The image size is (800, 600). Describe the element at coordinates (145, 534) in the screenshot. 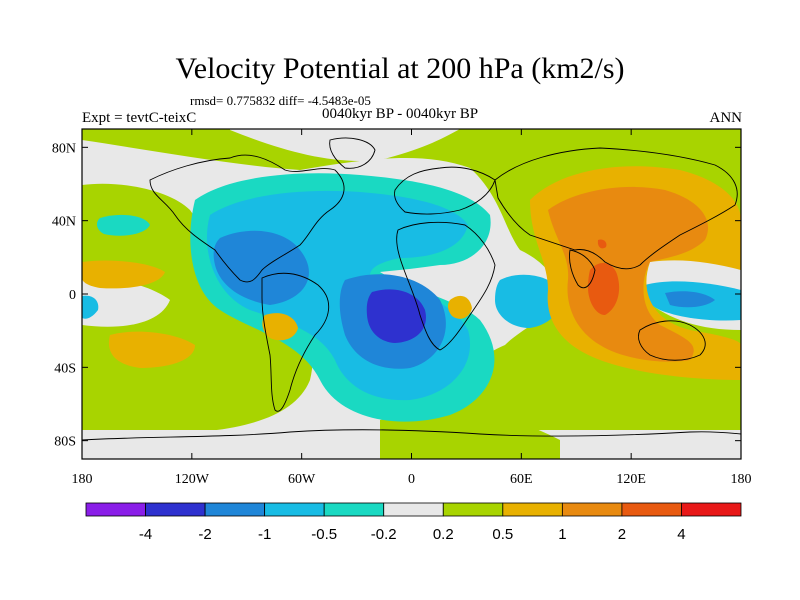

I see `colorbar-label: -4` at that location.